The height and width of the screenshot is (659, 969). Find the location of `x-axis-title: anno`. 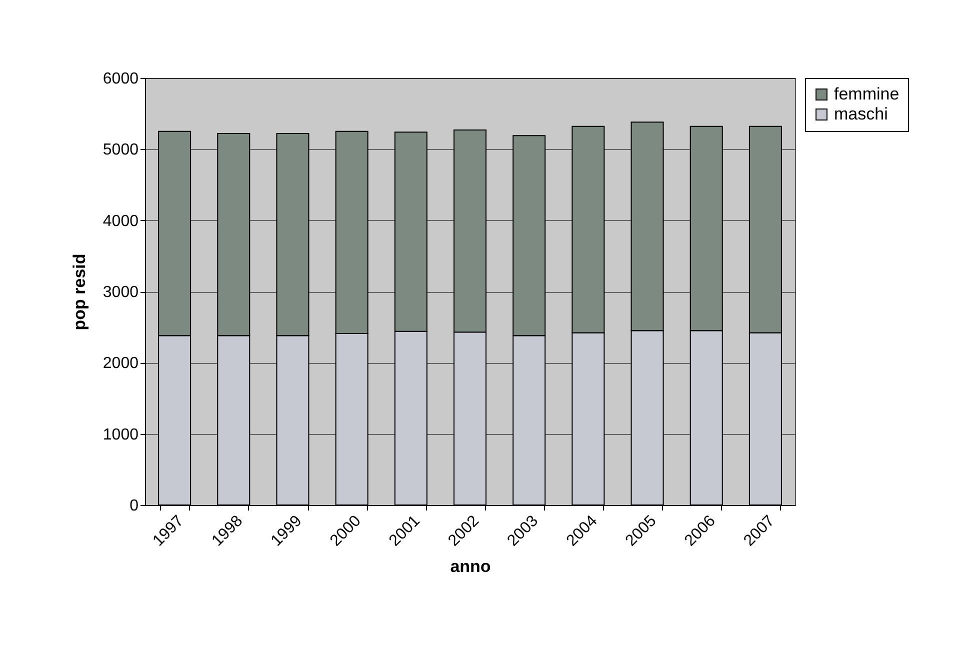

x-axis-title: anno is located at coordinates (470, 566).